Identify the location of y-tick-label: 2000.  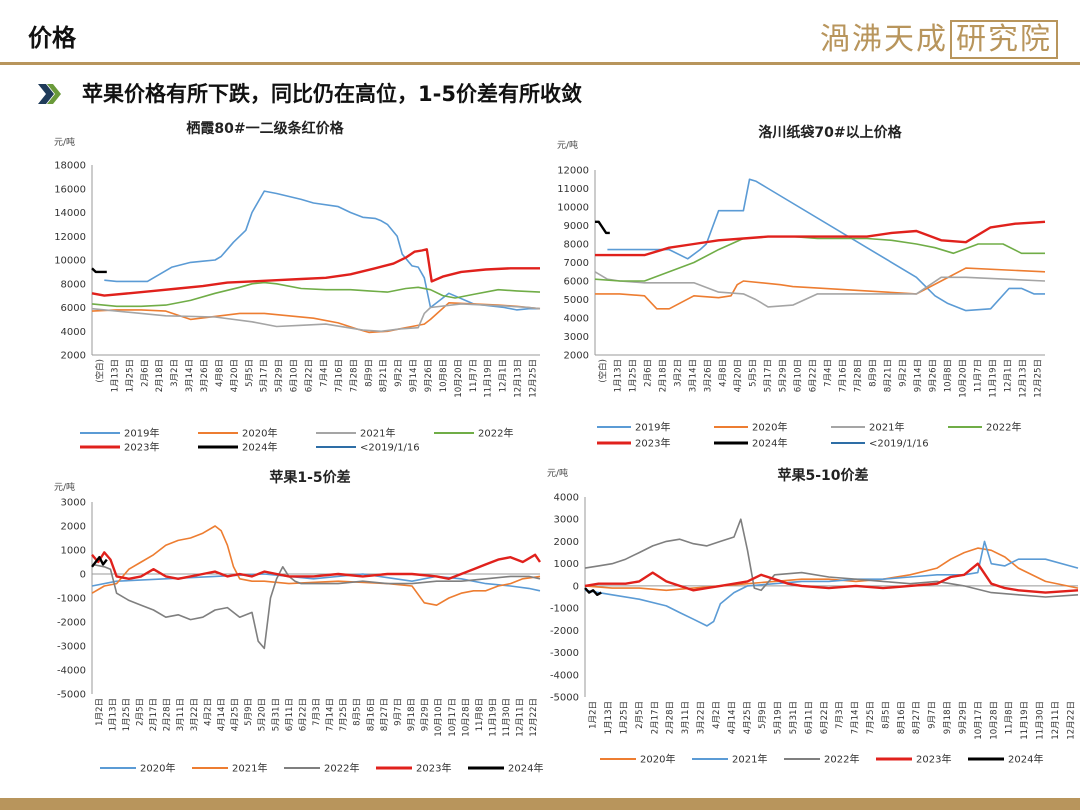
(73, 527).